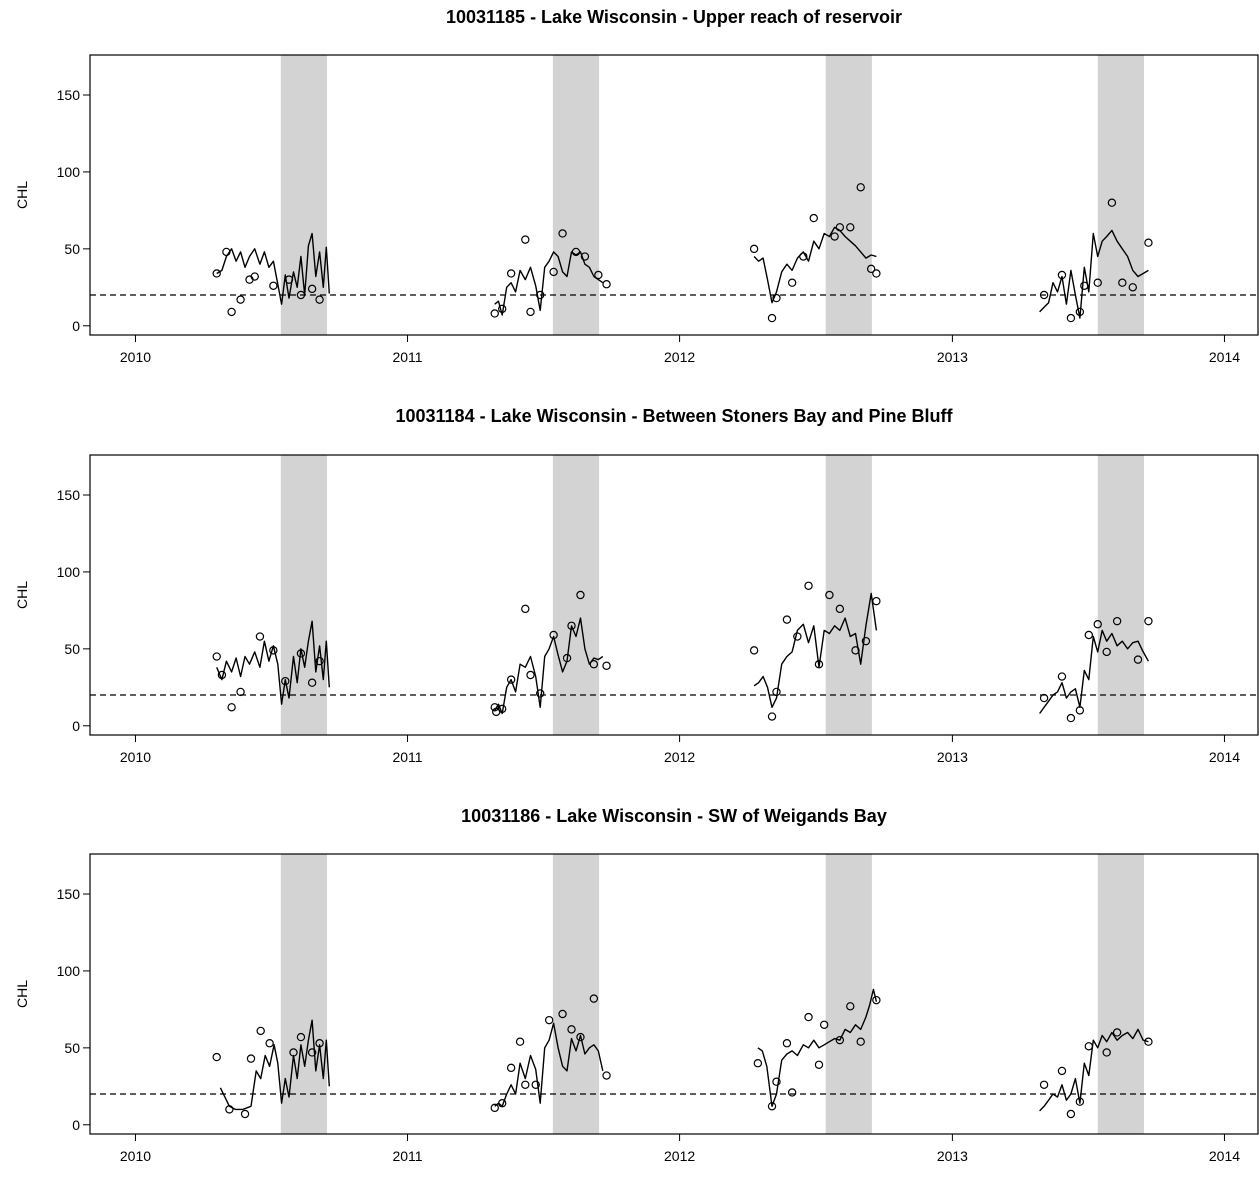 The height and width of the screenshot is (1183, 1259). What do you see at coordinates (135, 357) in the screenshot?
I see `x-tick-label: 2010` at bounding box center [135, 357].